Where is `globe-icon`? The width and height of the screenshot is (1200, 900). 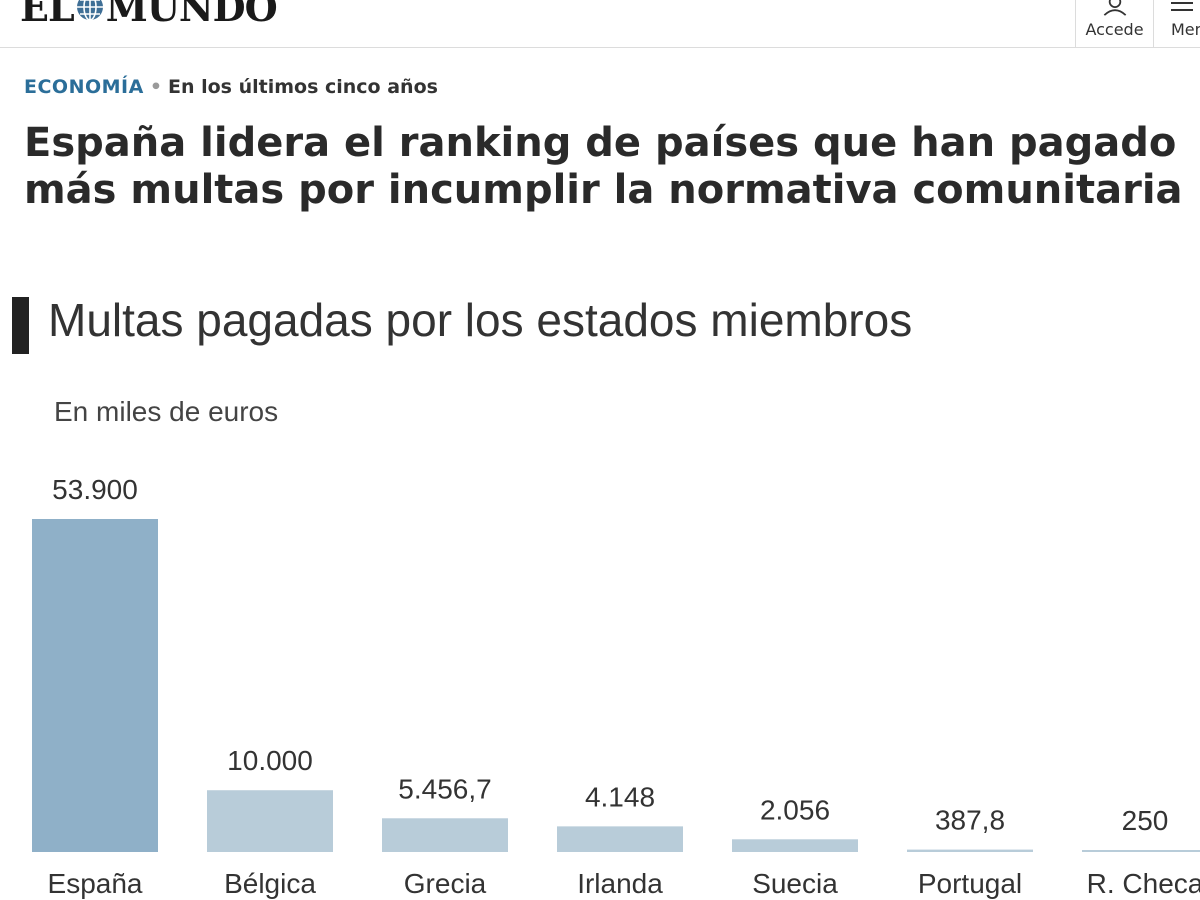
globe-icon is located at coordinates (89, 10).